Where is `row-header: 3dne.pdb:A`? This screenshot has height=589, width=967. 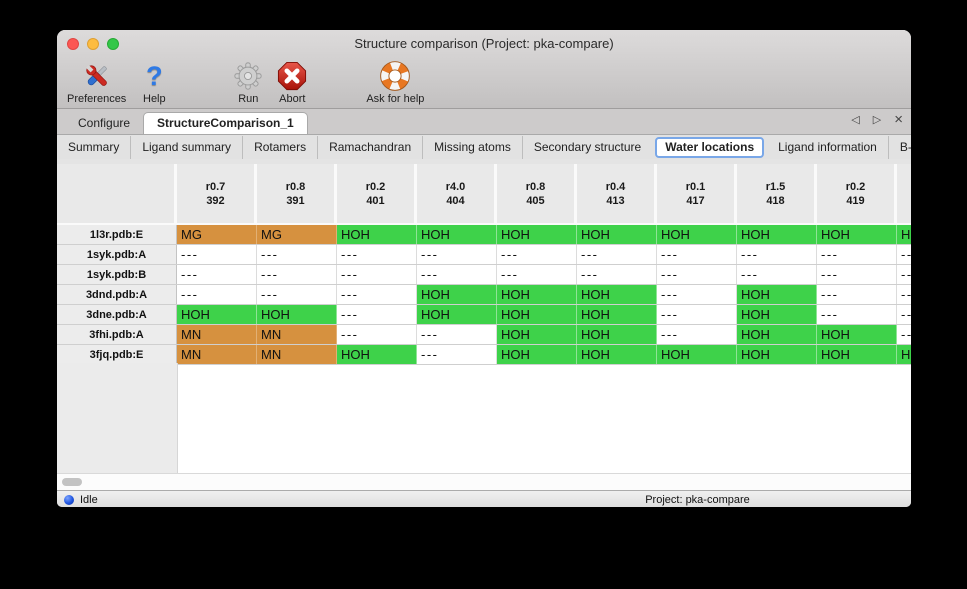 row-header: 3dne.pdb:A is located at coordinates (117, 314).